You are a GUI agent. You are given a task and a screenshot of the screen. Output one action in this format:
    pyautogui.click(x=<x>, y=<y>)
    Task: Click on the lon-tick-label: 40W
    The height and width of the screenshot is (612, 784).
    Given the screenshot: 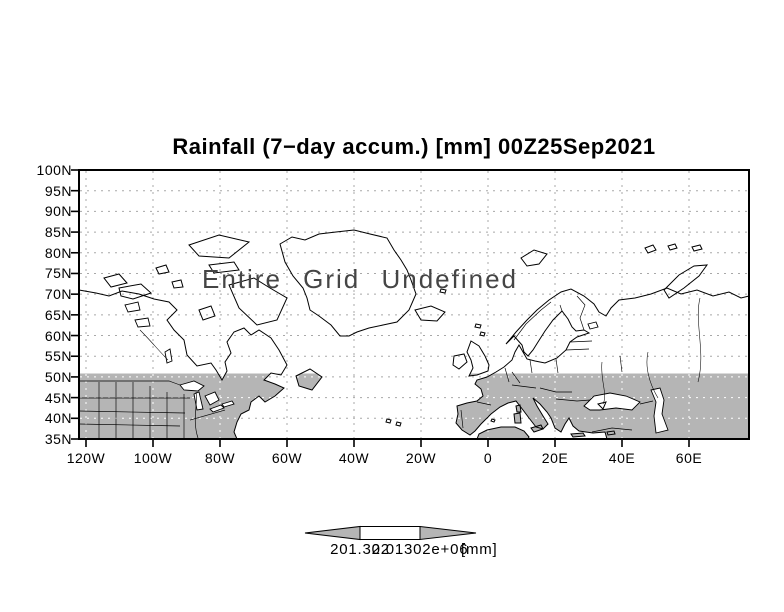 What is the action you would take?
    pyautogui.click(x=354, y=458)
    